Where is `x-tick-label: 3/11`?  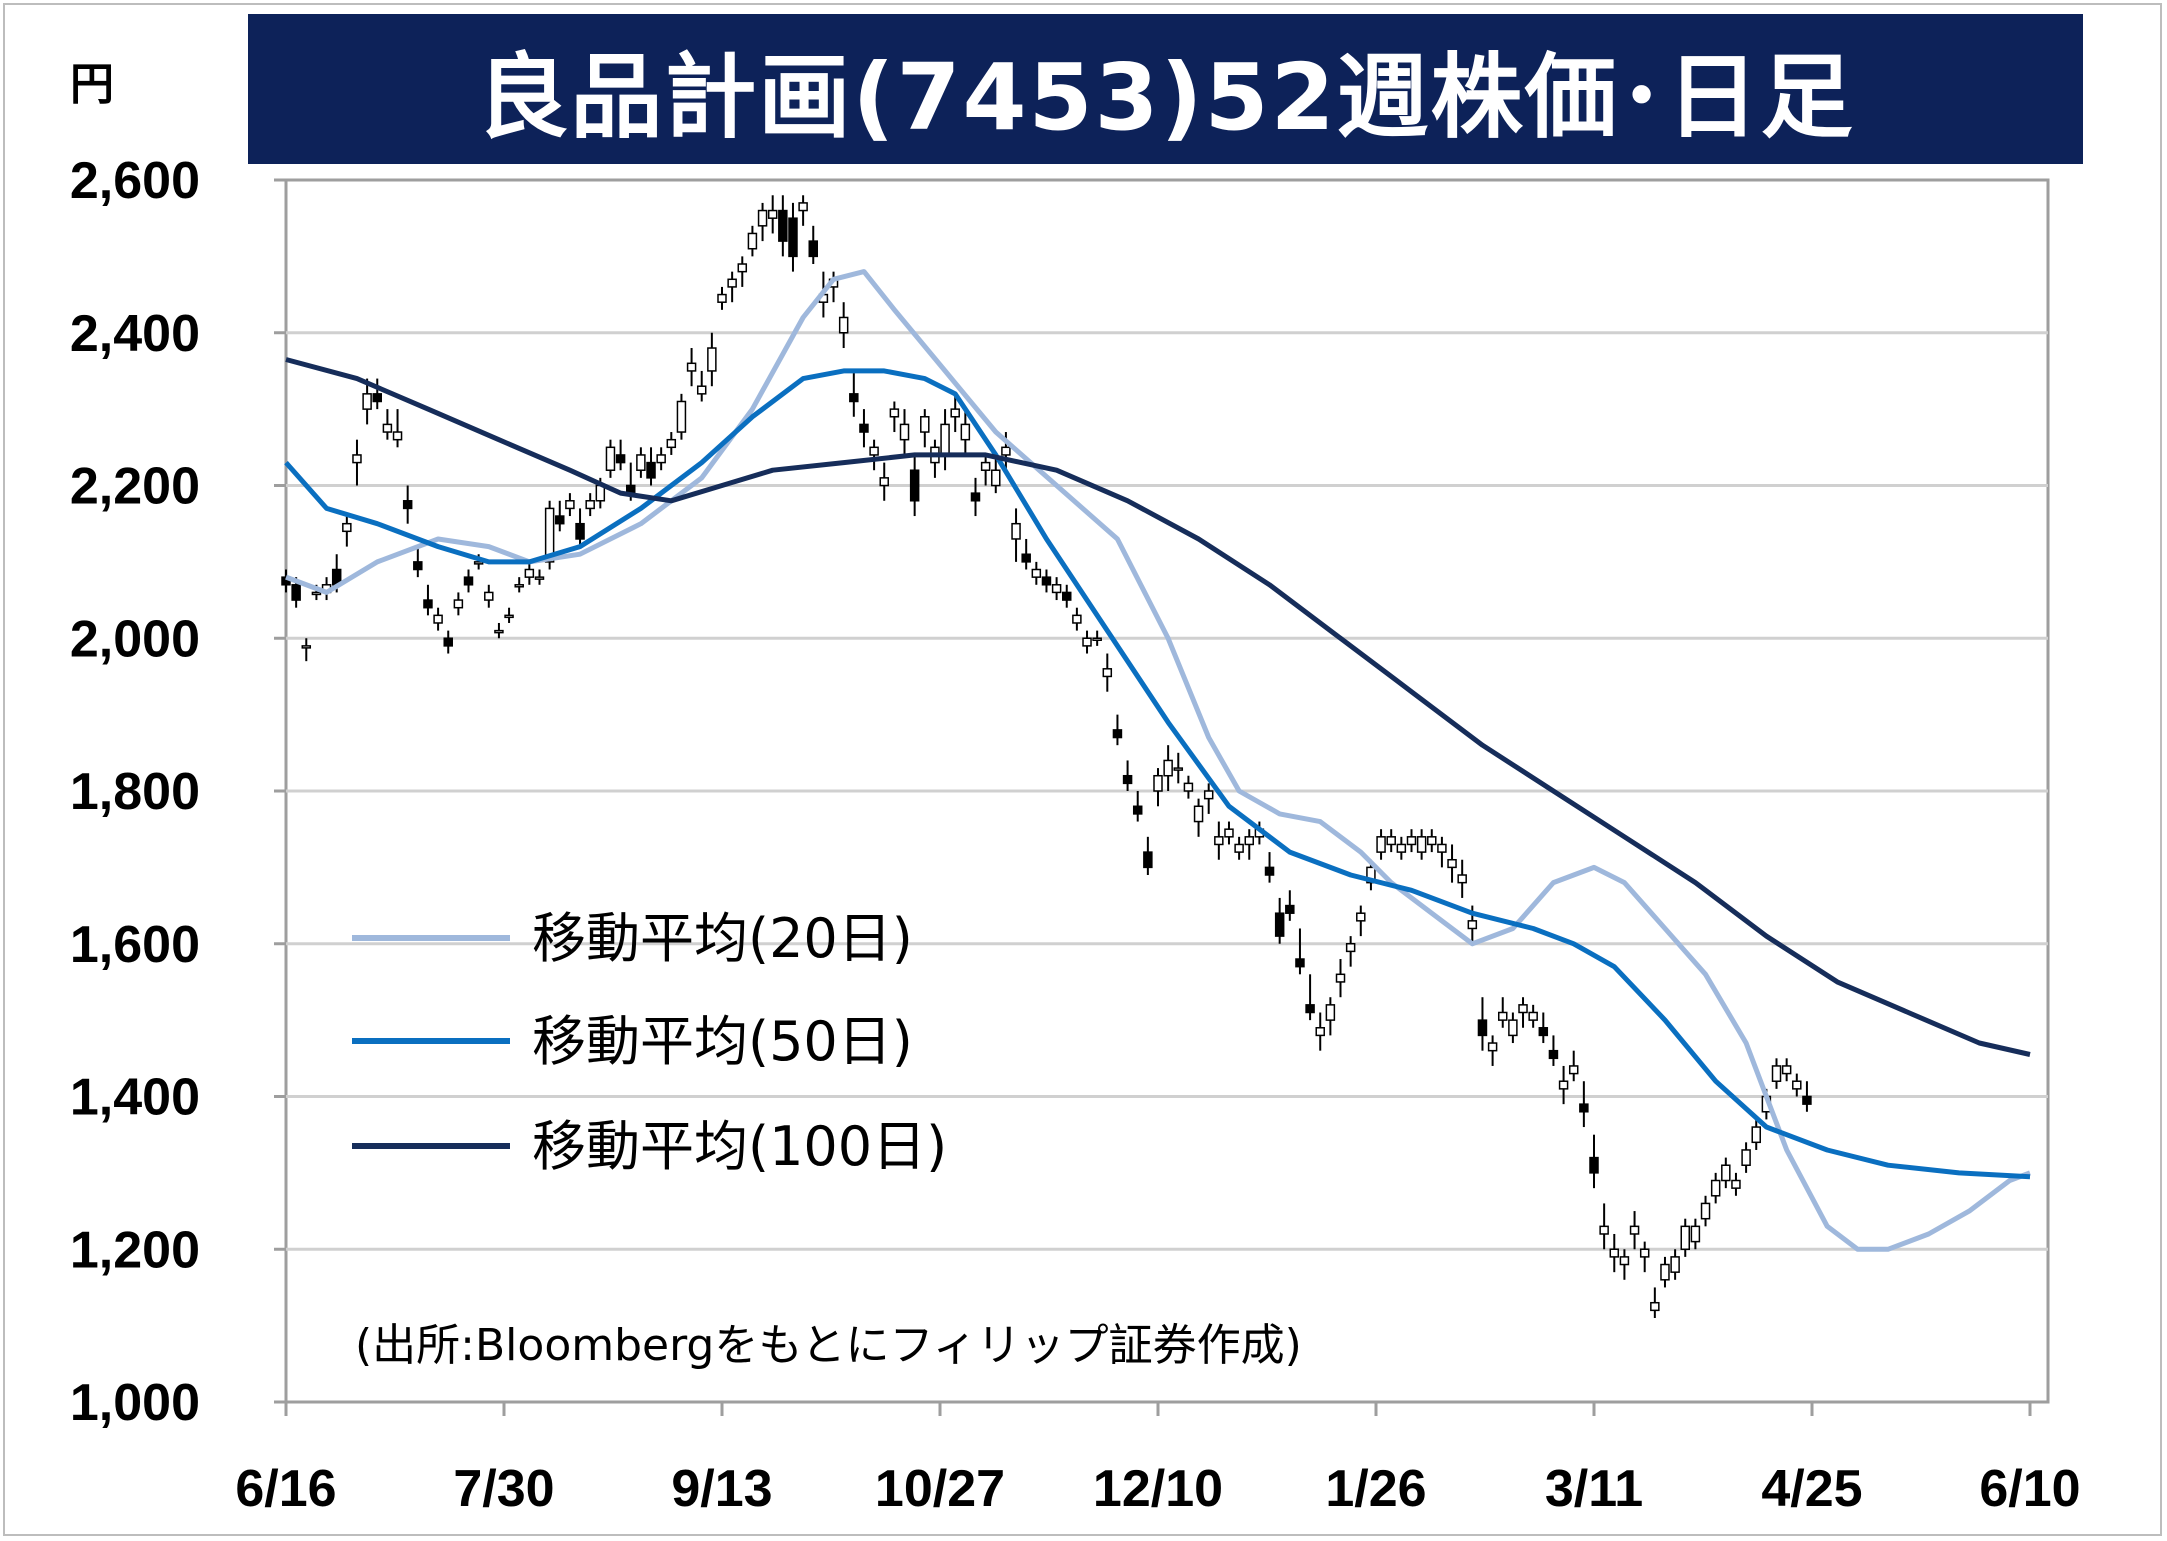
x-tick-label: 3/11 is located at coordinates (1594, 1489).